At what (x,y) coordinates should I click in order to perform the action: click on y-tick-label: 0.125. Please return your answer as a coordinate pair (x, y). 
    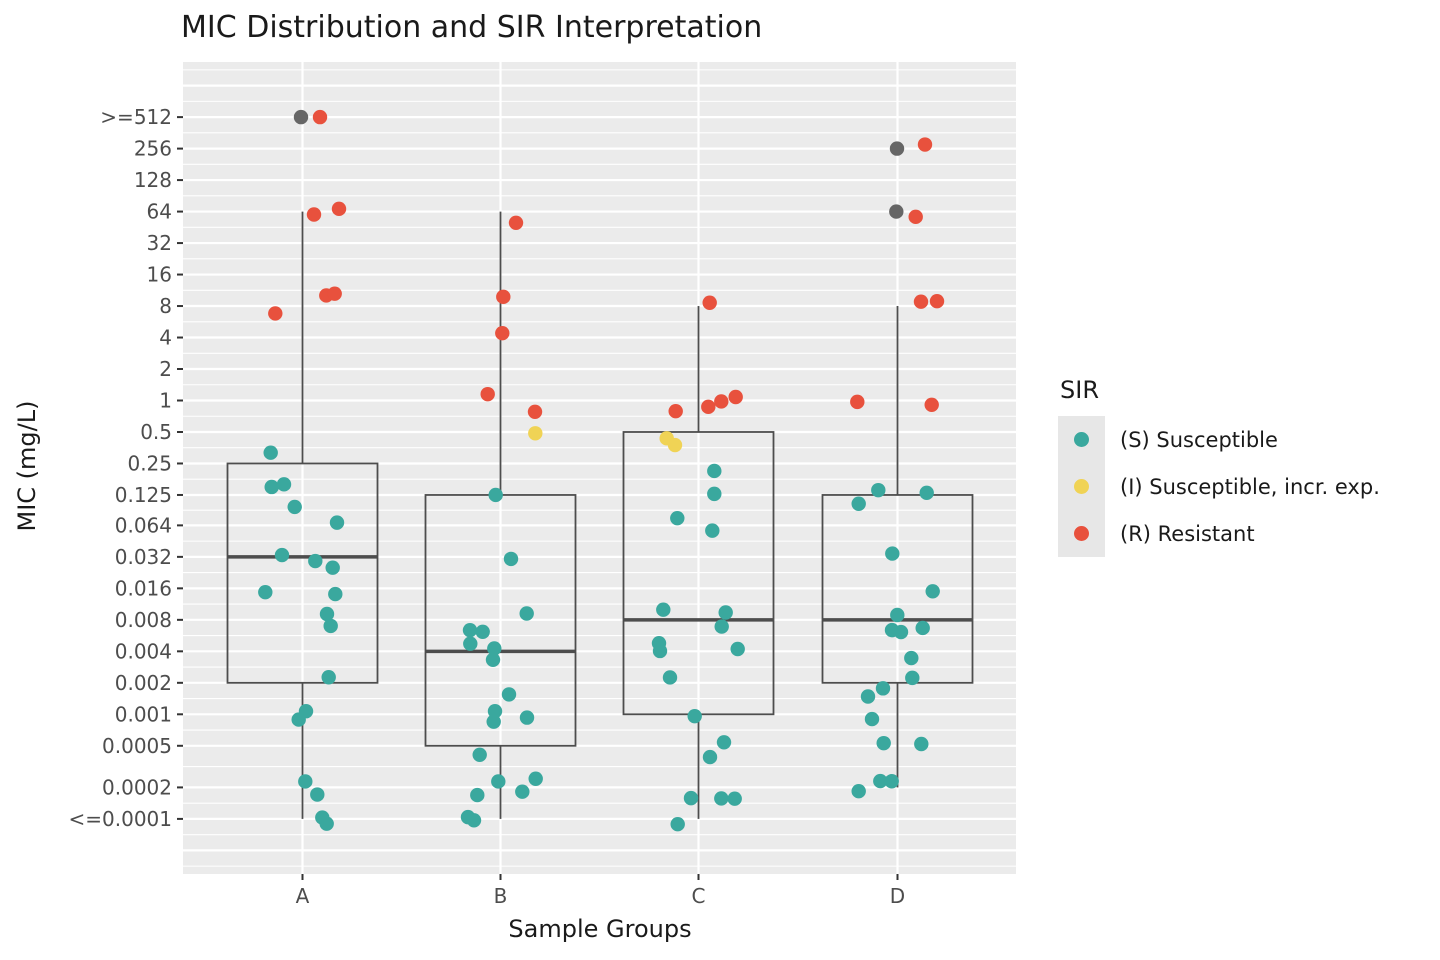
    Looking at the image, I should click on (143, 495).